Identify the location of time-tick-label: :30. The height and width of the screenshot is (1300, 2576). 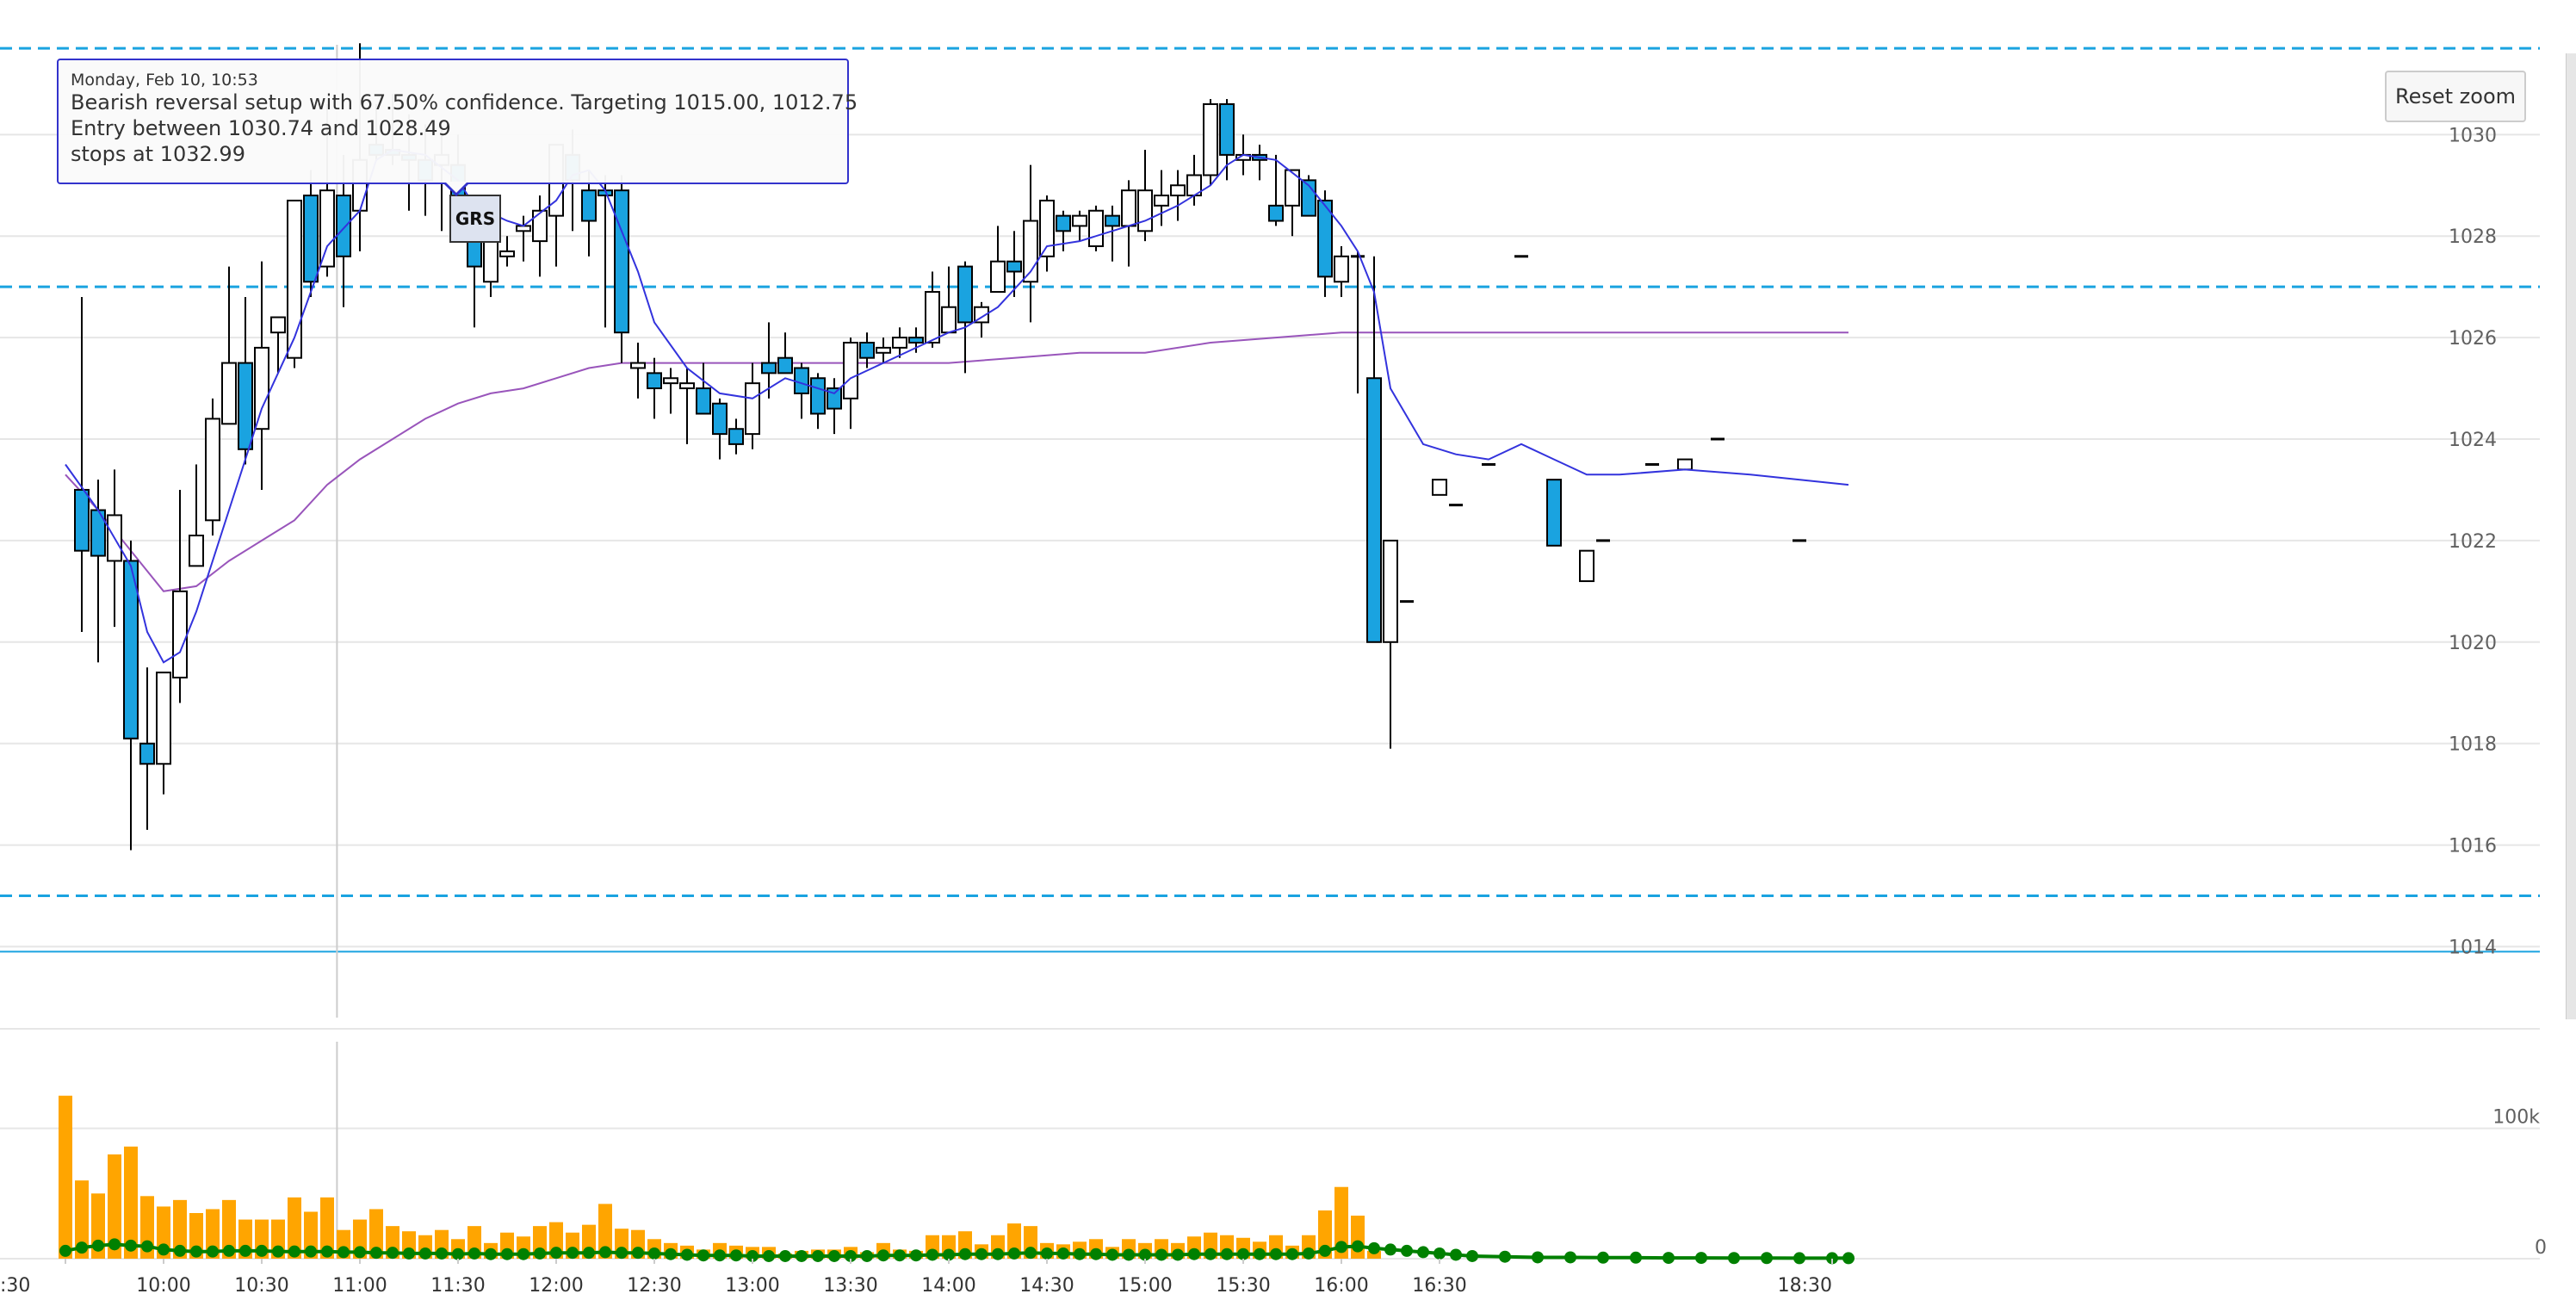
(15, 1286).